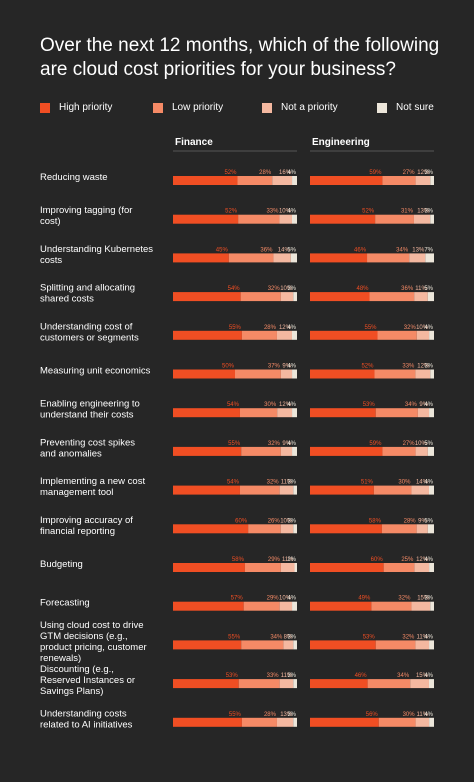  Describe the element at coordinates (364, 599) in the screenshot. I see `data-label-engineering: 49%` at that location.